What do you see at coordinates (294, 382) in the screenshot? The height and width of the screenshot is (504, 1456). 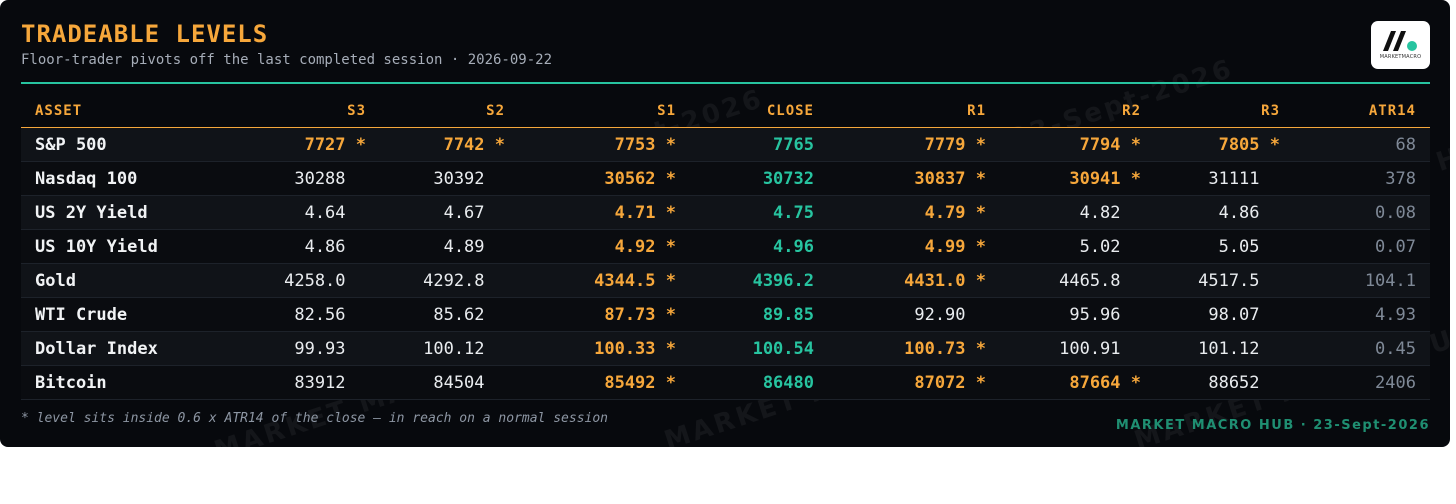 I see `level-s3: 83912` at bounding box center [294, 382].